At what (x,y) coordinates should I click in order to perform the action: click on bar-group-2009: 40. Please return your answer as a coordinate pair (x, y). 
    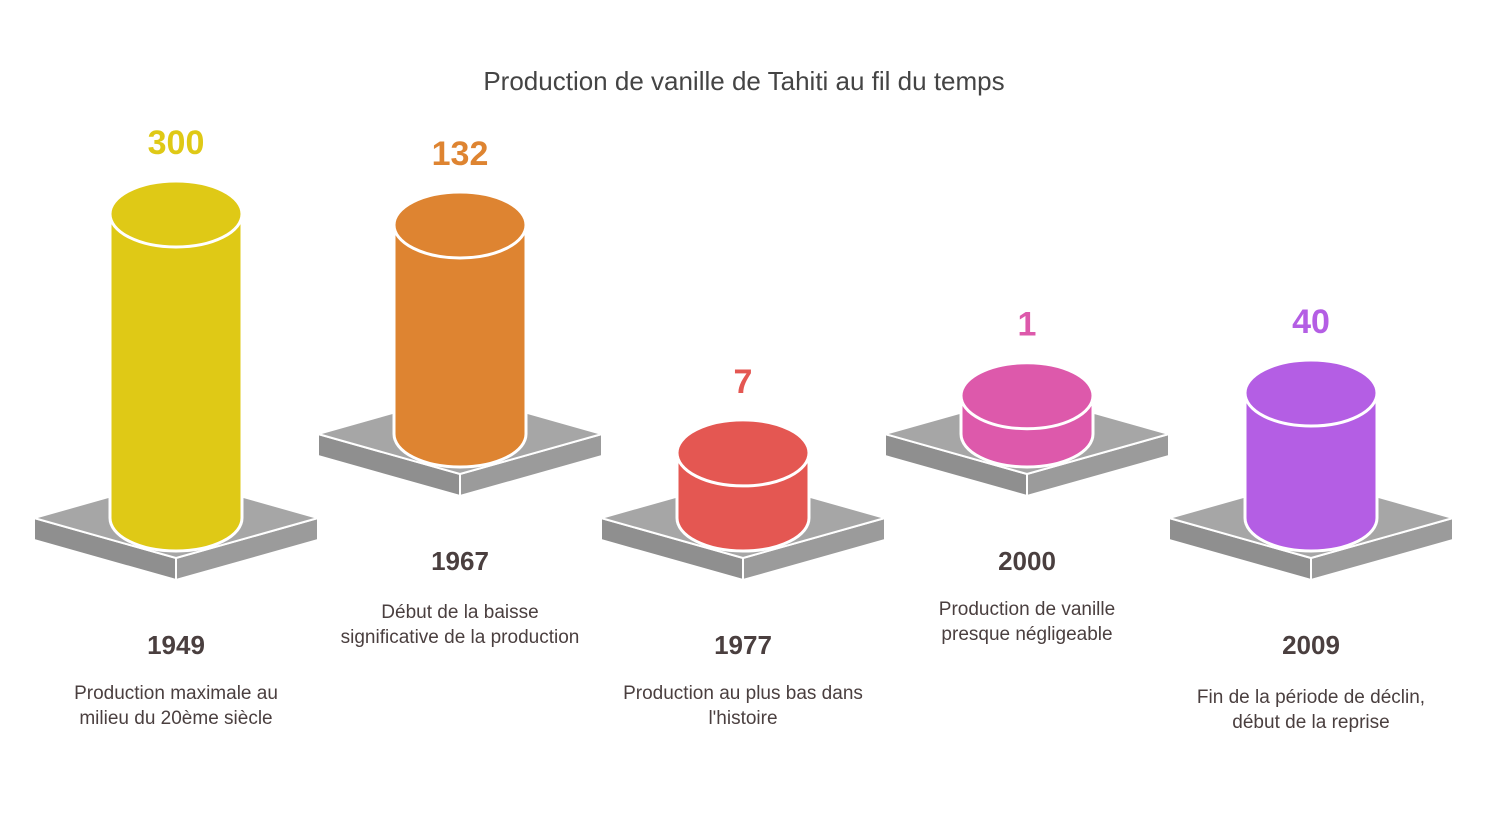
    Looking at the image, I should click on (1311, 442).